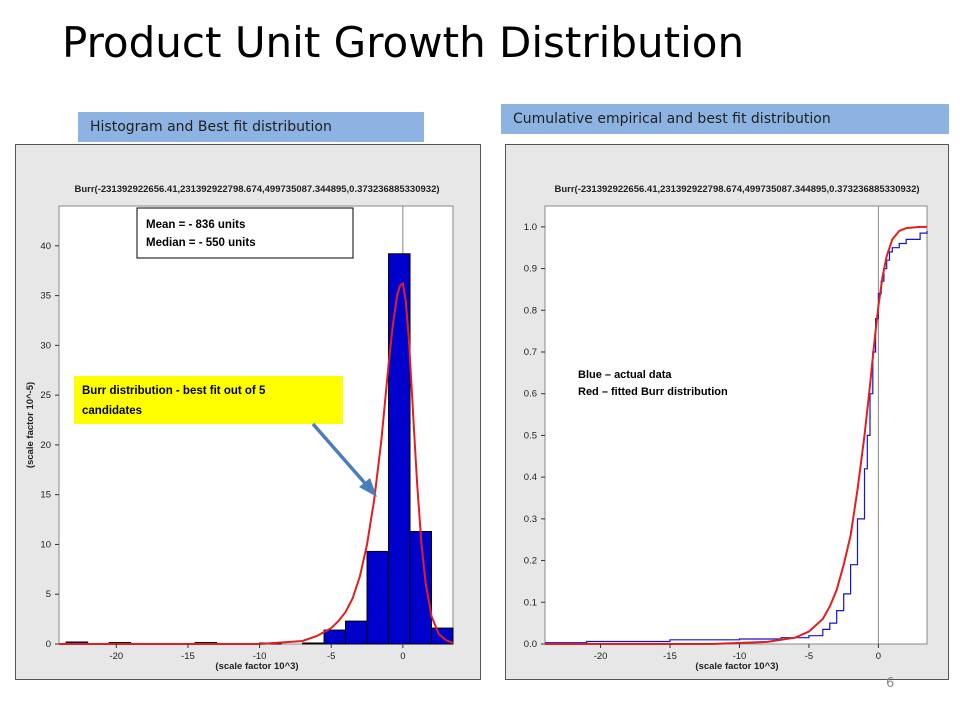 This screenshot has height=720, width=960. Describe the element at coordinates (45, 345) in the screenshot. I see `y-tick-label: 30` at that location.